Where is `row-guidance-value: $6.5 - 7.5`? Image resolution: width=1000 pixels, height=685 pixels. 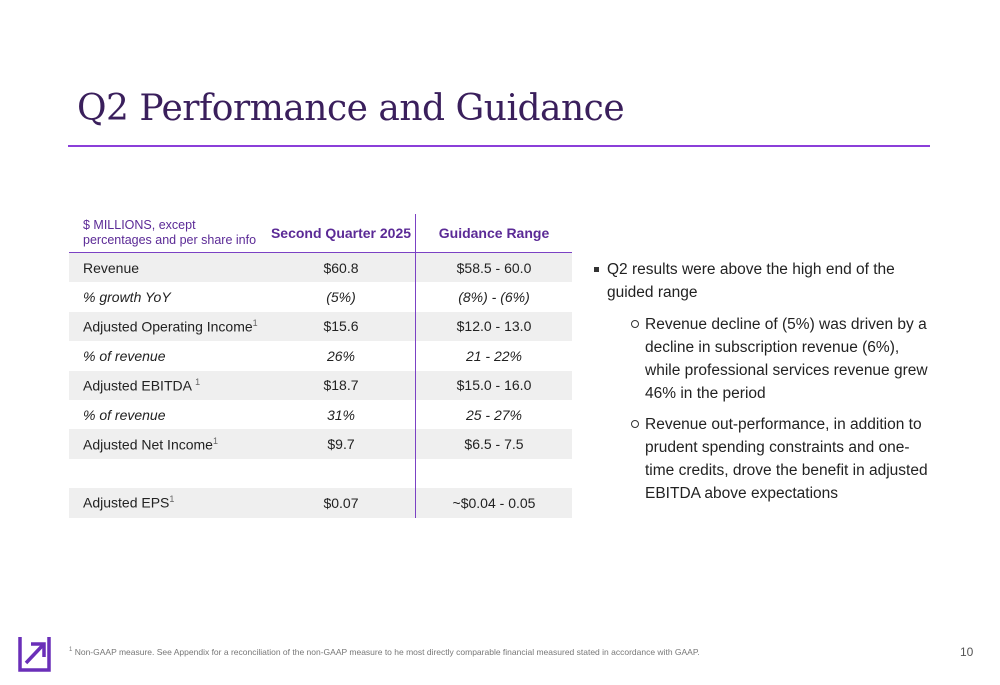
row-guidance-value: $6.5 - 7.5 is located at coordinates (493, 444).